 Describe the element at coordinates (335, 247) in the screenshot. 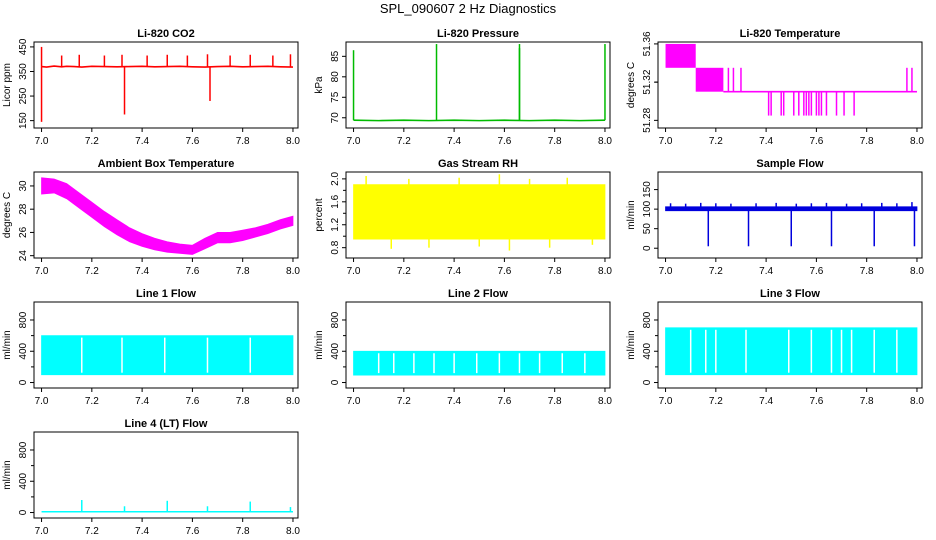

I see `y-tick-label: 0.8` at that location.